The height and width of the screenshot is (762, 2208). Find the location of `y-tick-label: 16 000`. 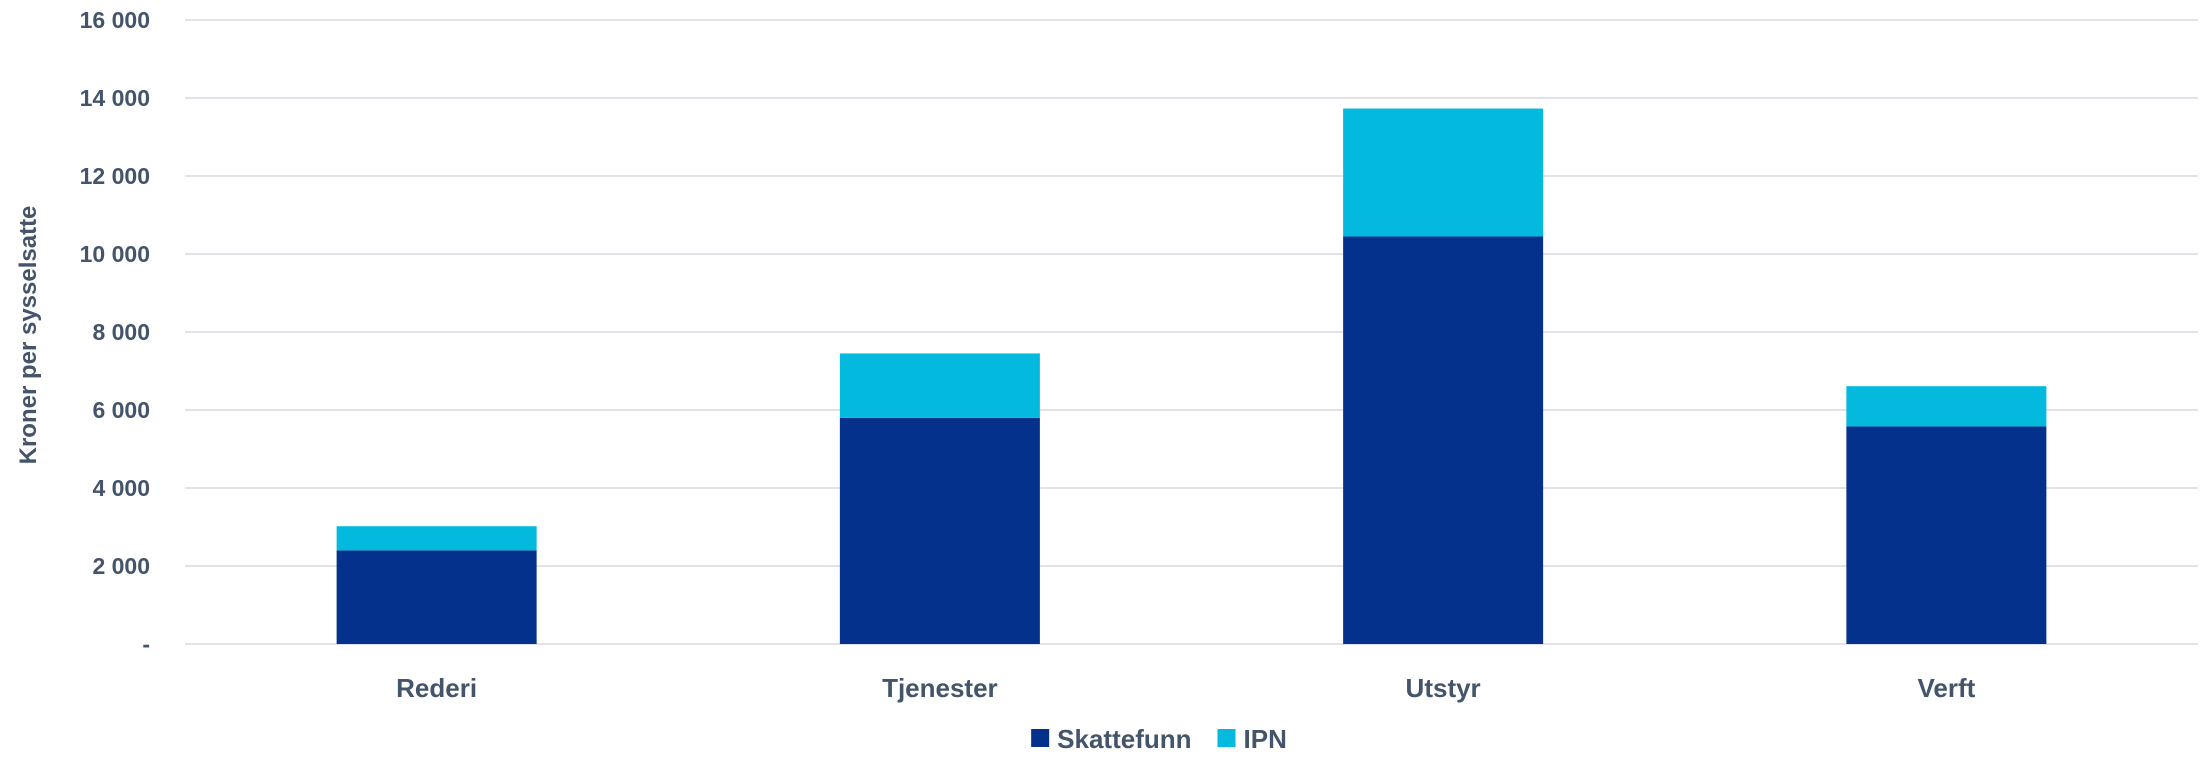

y-tick-label: 16 000 is located at coordinates (115, 20).